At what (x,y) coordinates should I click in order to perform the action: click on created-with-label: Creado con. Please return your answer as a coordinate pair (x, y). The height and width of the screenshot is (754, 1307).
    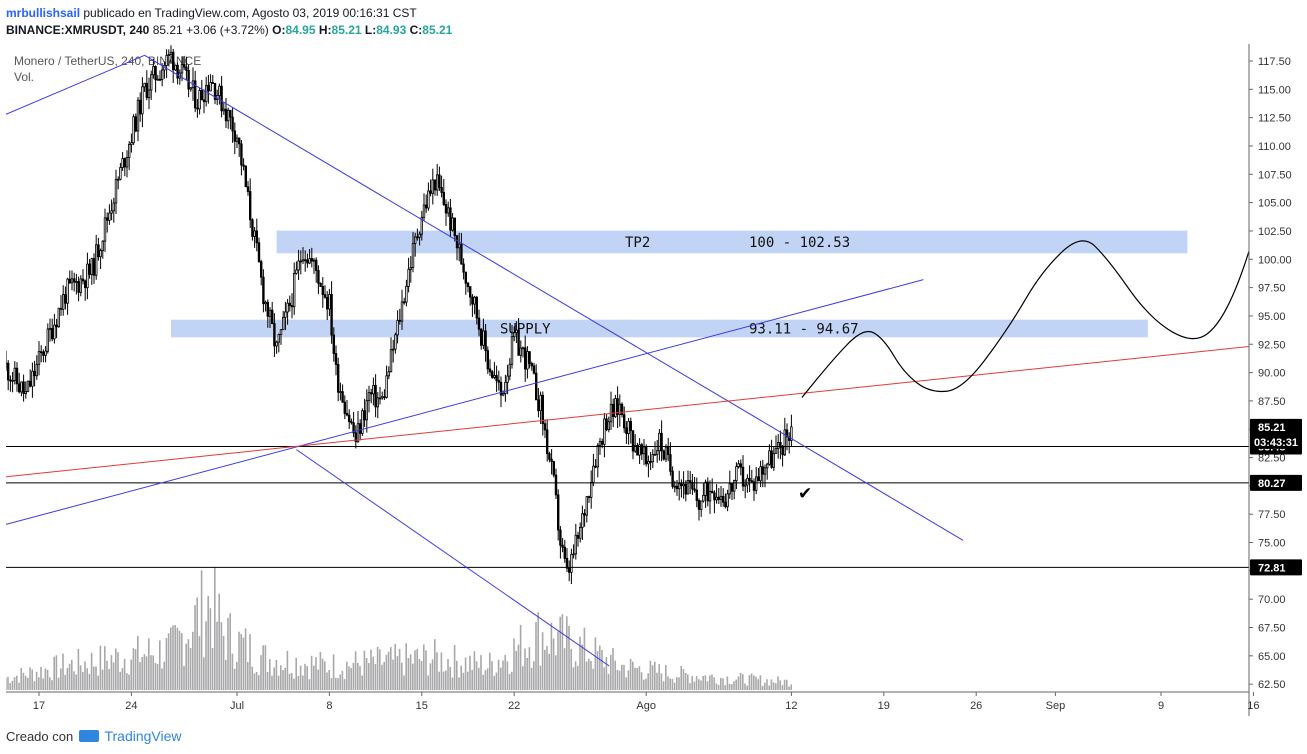
    Looking at the image, I should click on (40, 736).